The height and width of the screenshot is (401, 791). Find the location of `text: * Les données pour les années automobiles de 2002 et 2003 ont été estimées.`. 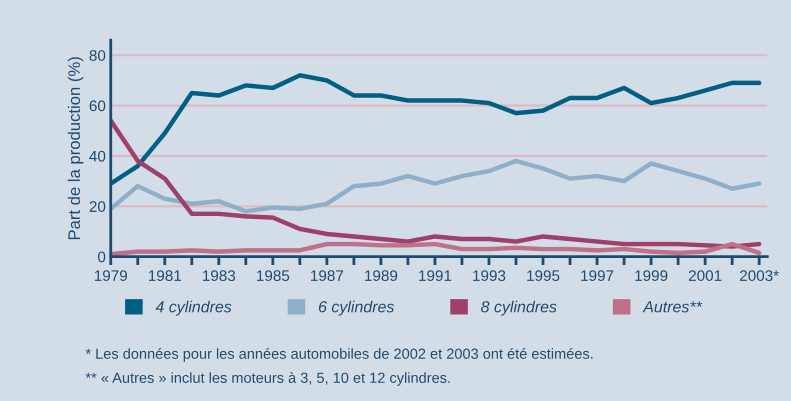

text: * Les données pour les années automobiles de 2002 et 2003 ont été estimées. is located at coordinates (339, 355).